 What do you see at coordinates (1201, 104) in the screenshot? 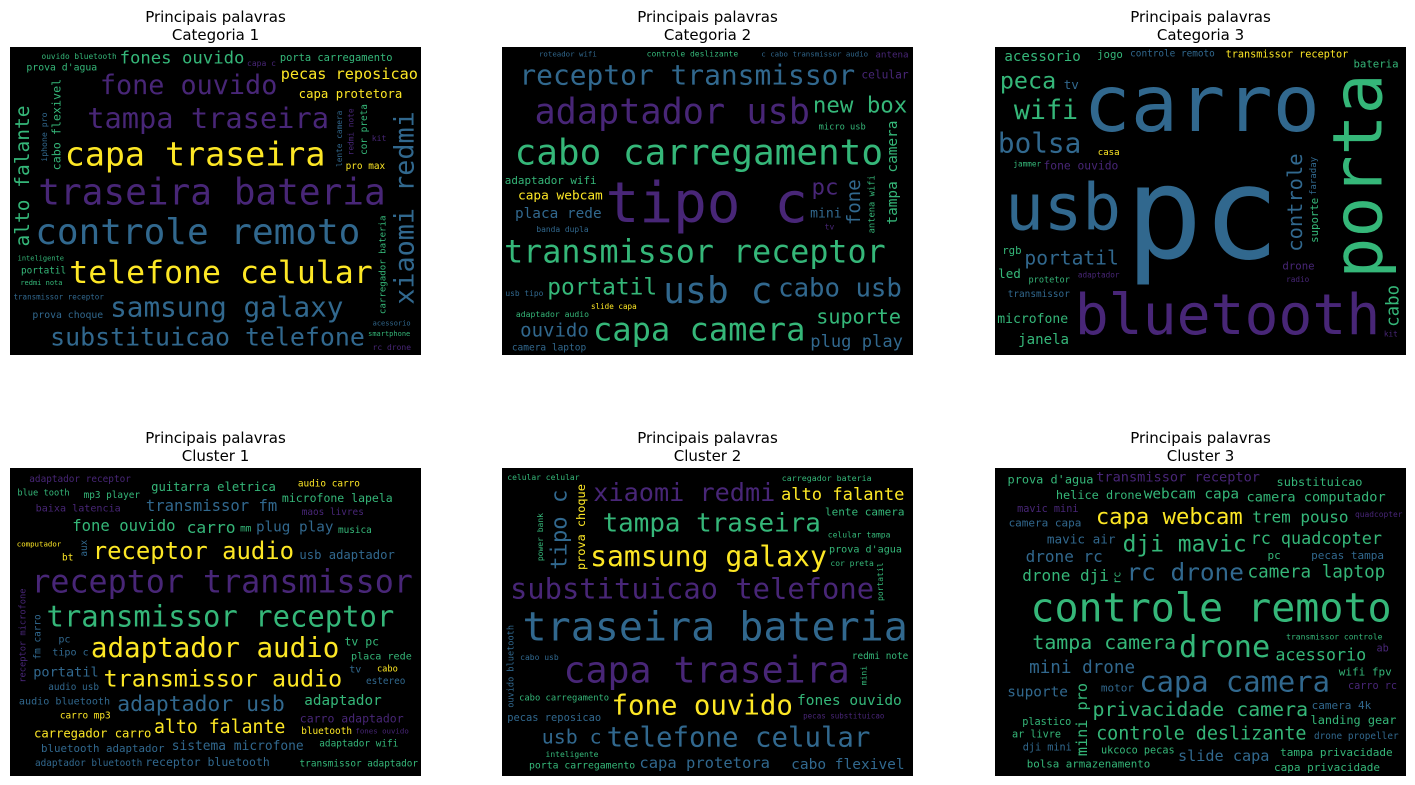
I see `word: carro` at bounding box center [1201, 104].